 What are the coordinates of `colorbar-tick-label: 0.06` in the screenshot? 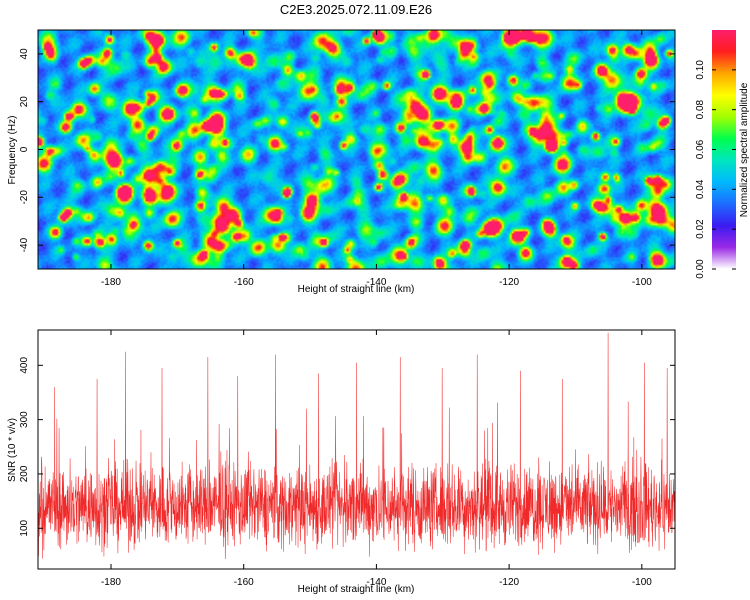 It's located at (700, 149).